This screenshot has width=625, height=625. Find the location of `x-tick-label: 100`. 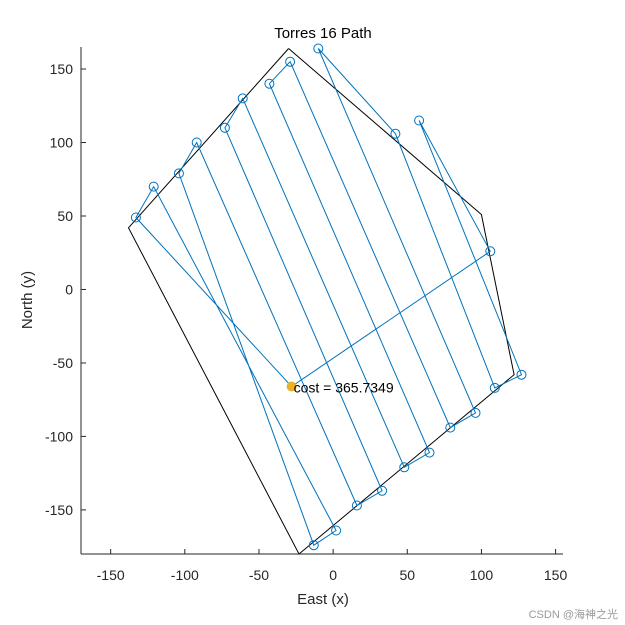

x-tick-label: 100 is located at coordinates (482, 575).